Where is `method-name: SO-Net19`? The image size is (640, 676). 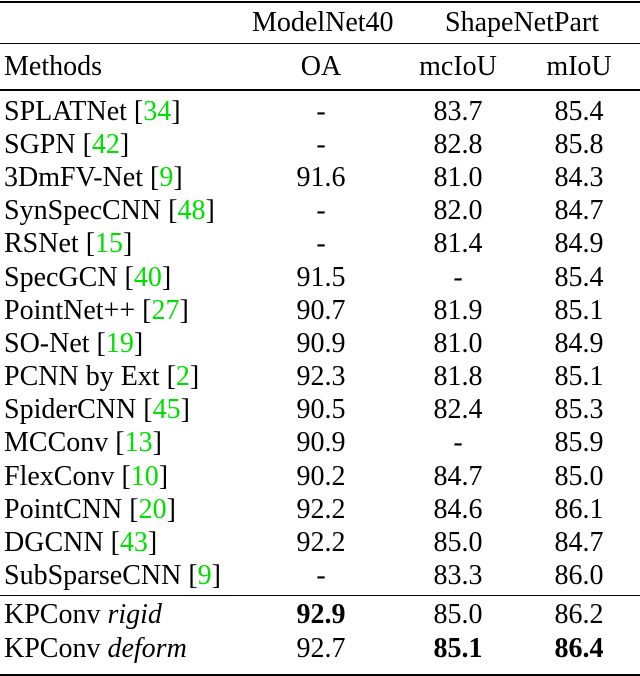 method-name: SO-Net19 is located at coordinates (126, 344).